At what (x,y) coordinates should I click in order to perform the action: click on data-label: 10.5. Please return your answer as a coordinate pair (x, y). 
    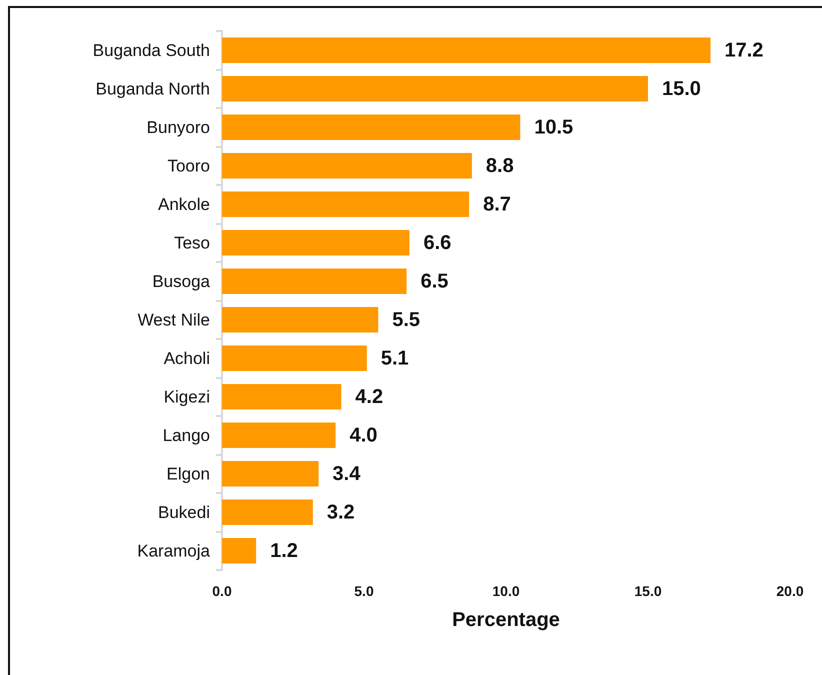
    Looking at the image, I should click on (554, 127).